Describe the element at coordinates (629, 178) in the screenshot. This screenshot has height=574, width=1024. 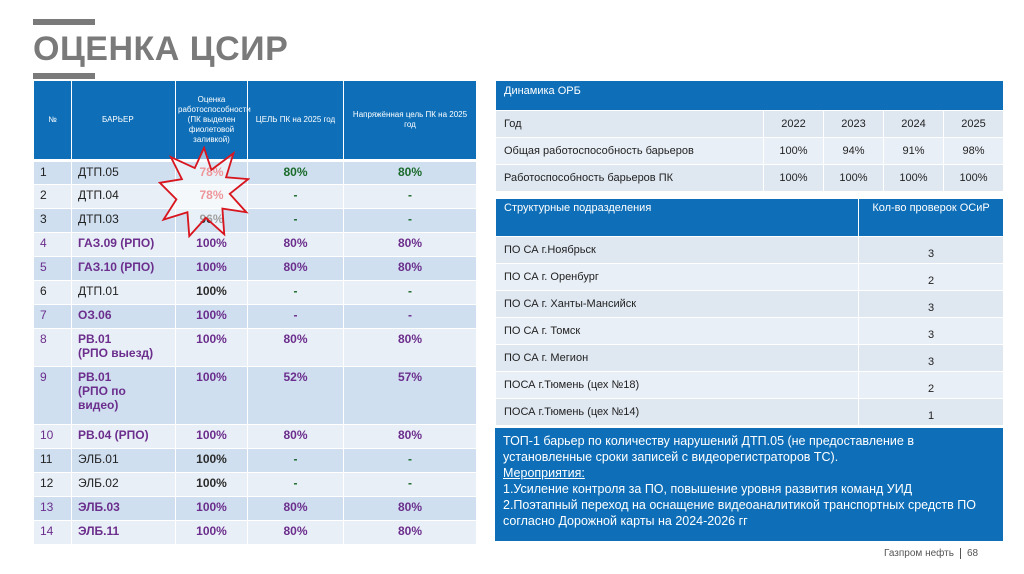
I see `orb-row-label: Работоспособность барьеров ПК` at that location.